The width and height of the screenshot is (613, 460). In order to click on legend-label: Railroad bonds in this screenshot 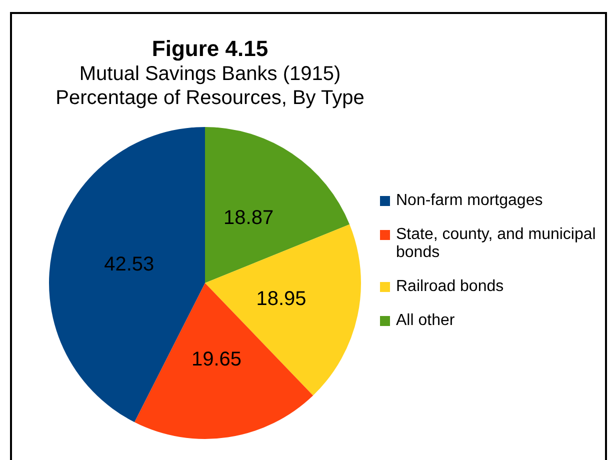, I will do `click(450, 287)`.